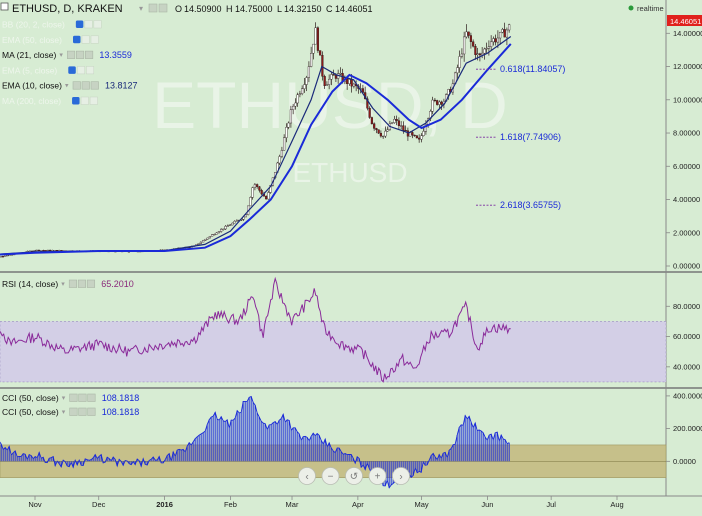 This screenshot has height=516, width=702. Describe the element at coordinates (29, 55) in the screenshot. I see `indicator-legend-label: MA (21, close)` at that location.